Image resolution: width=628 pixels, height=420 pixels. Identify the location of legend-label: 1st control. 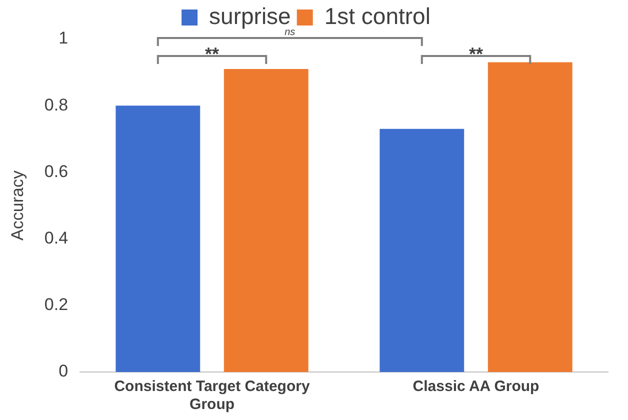
(377, 15).